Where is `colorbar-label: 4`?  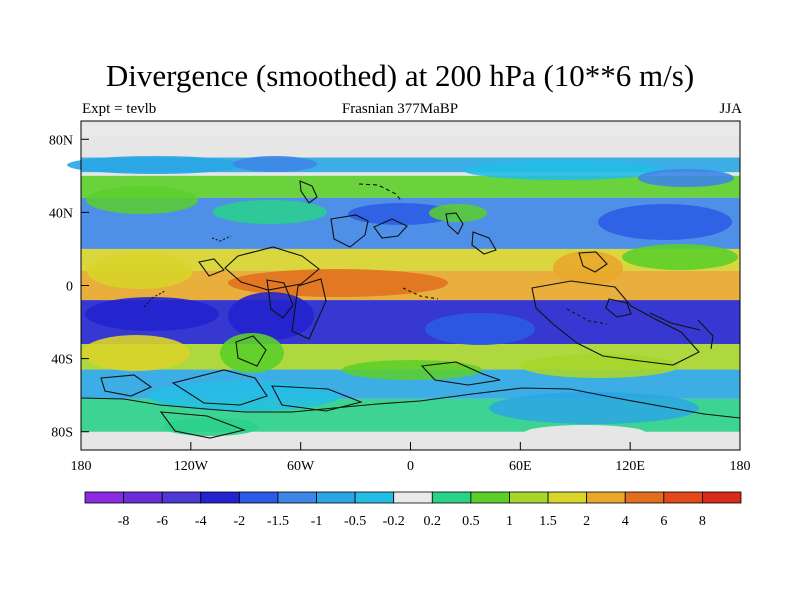
colorbar-label: 4 is located at coordinates (625, 521).